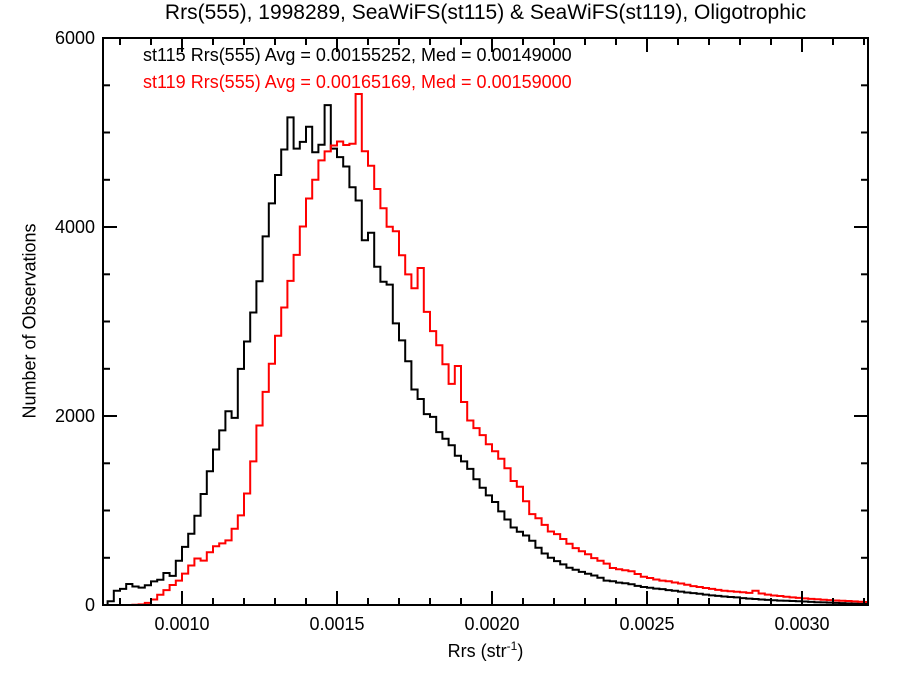 The height and width of the screenshot is (675, 900). I want to click on x-axis-title: Rrs (str-1), so click(485, 650).